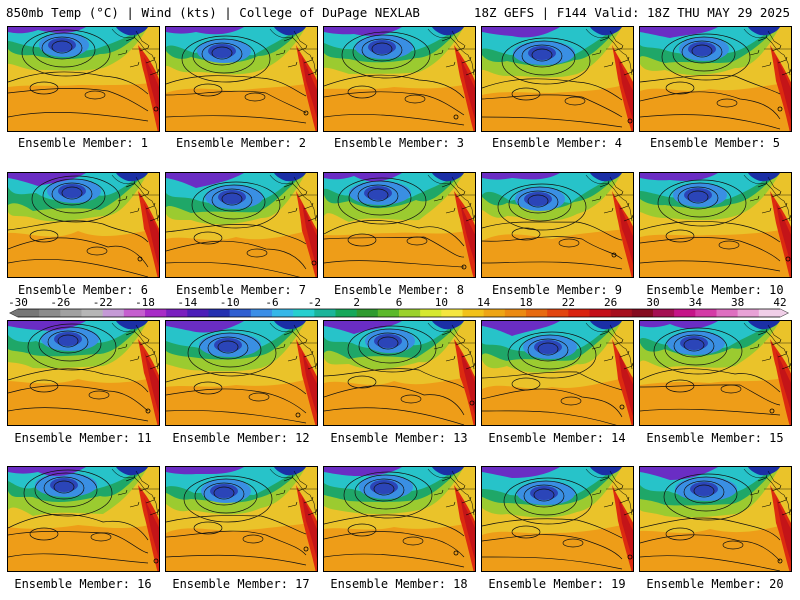  What do you see at coordinates (610, 302) in the screenshot?
I see `colorbar-tick-label: 26` at bounding box center [610, 302].